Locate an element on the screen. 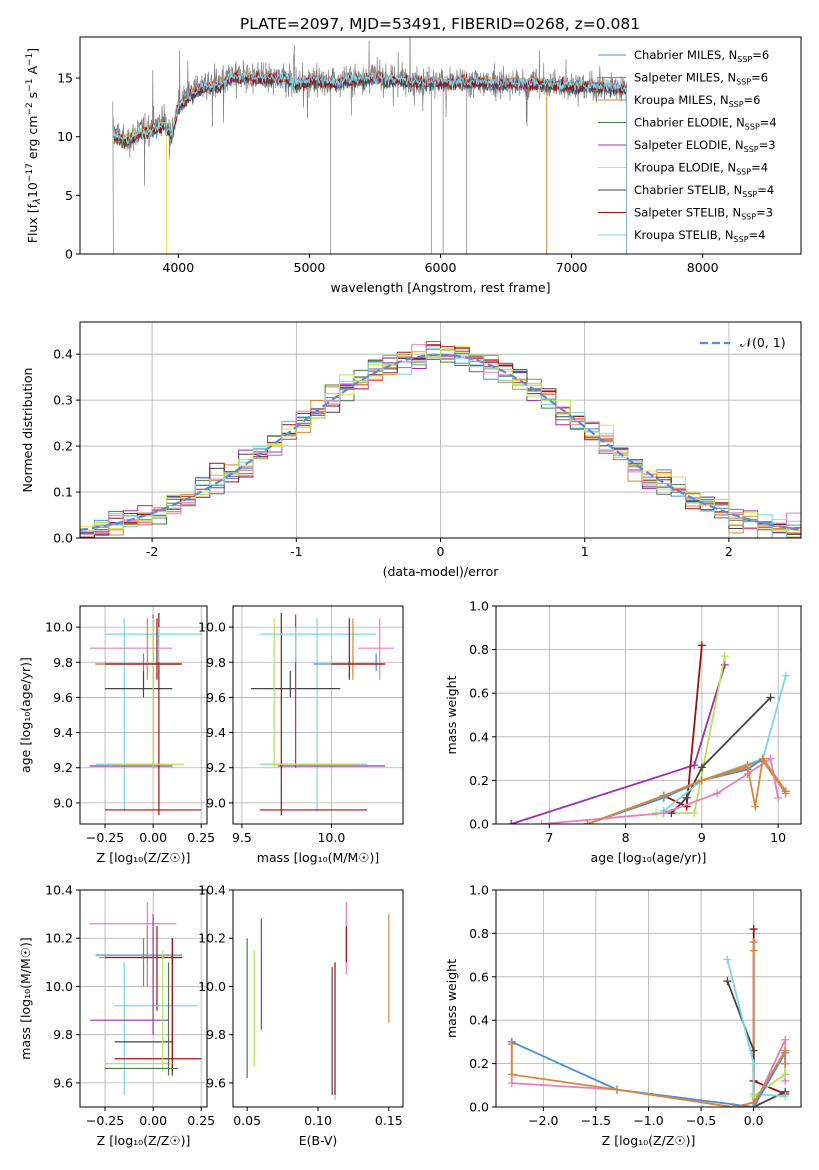  x-axis-label: Z [log₁₀(Z/Z☉)] is located at coordinates (144, 857).